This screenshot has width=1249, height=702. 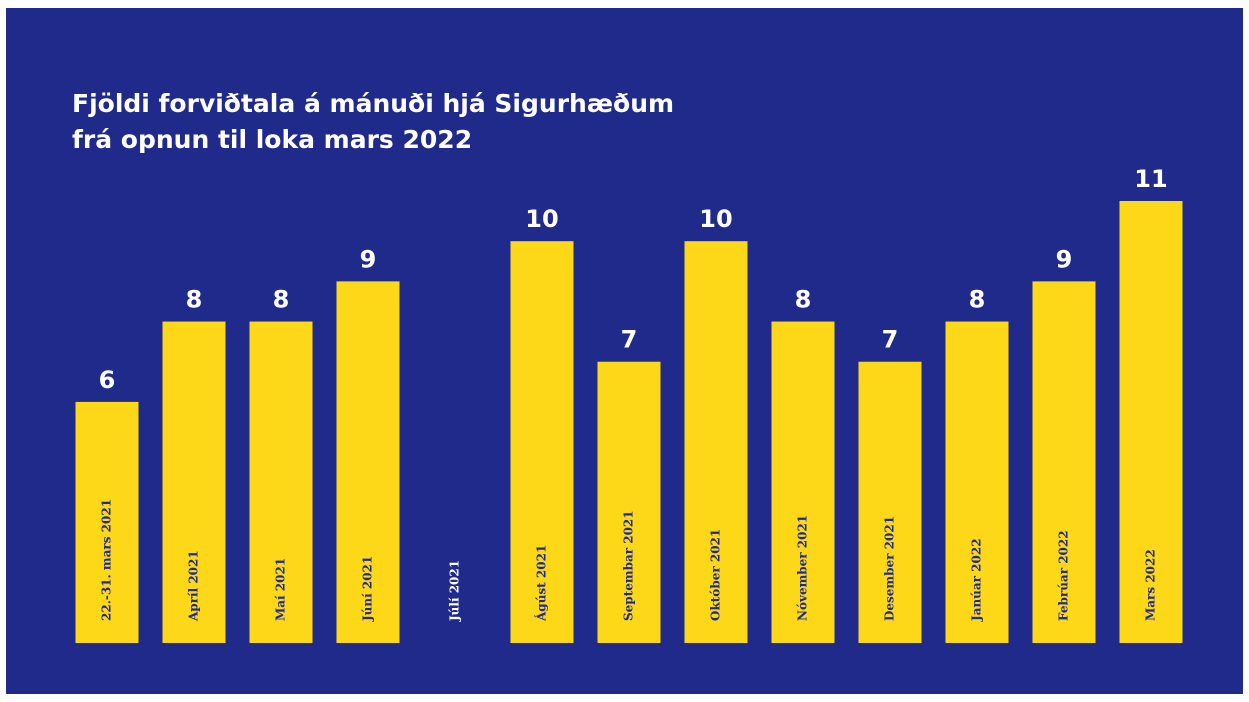 I want to click on bar-12-category-label: Febrúar 2022, so click(x=1064, y=575).